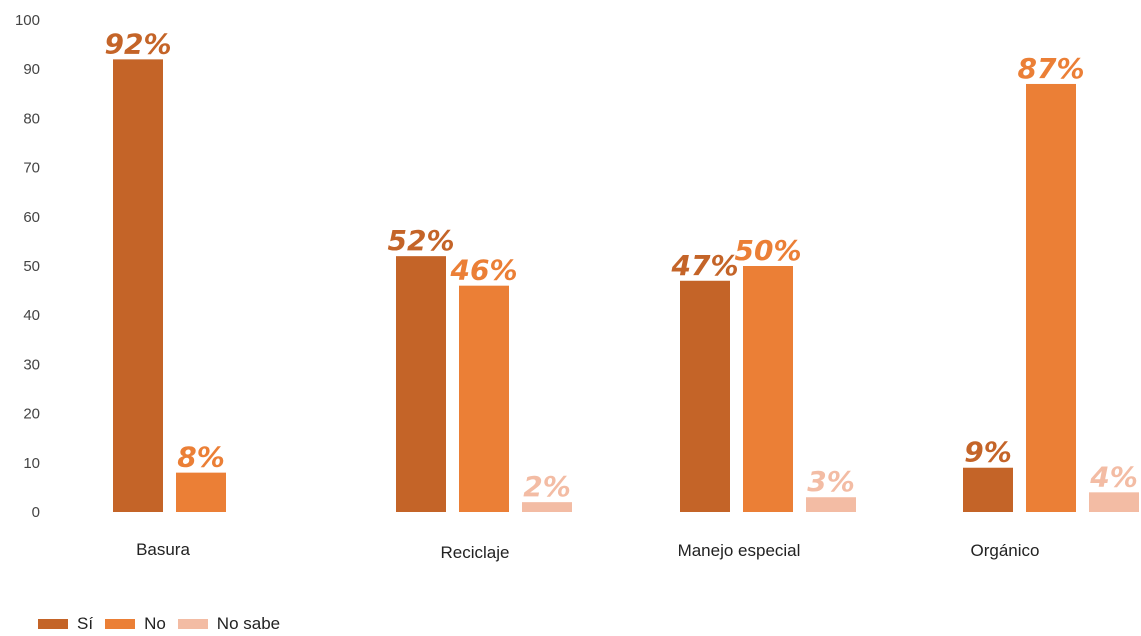  What do you see at coordinates (31, 463) in the screenshot?
I see `y-tick-label: 10` at bounding box center [31, 463].